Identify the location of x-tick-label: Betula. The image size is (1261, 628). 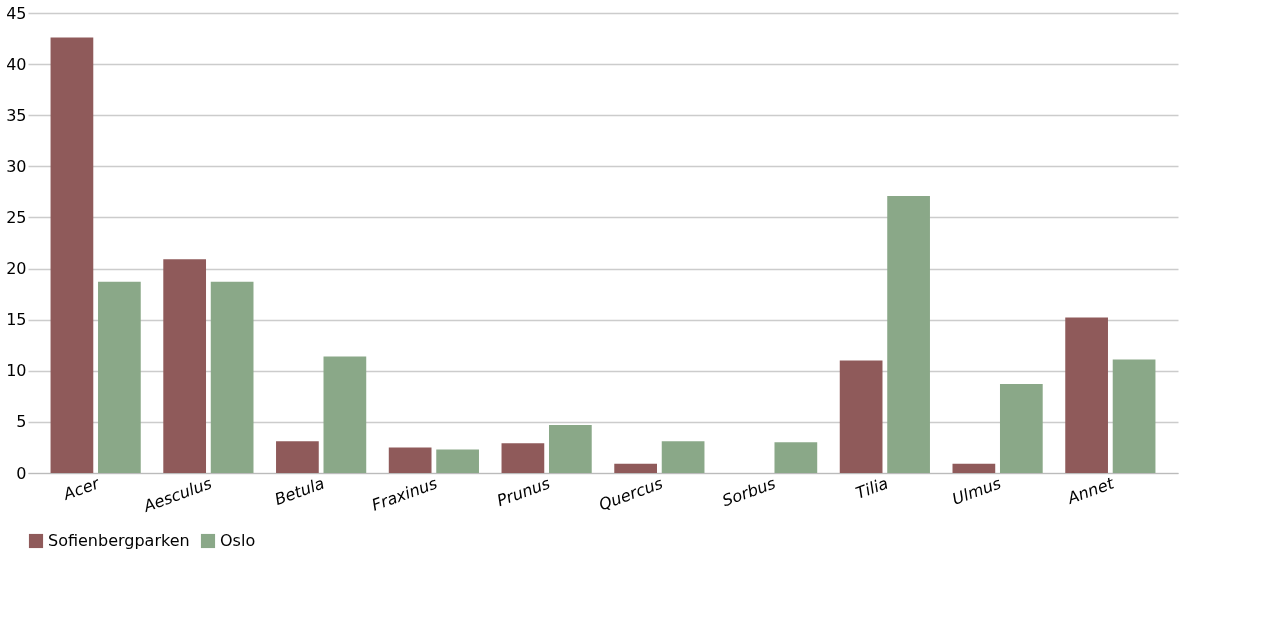
(299, 491).